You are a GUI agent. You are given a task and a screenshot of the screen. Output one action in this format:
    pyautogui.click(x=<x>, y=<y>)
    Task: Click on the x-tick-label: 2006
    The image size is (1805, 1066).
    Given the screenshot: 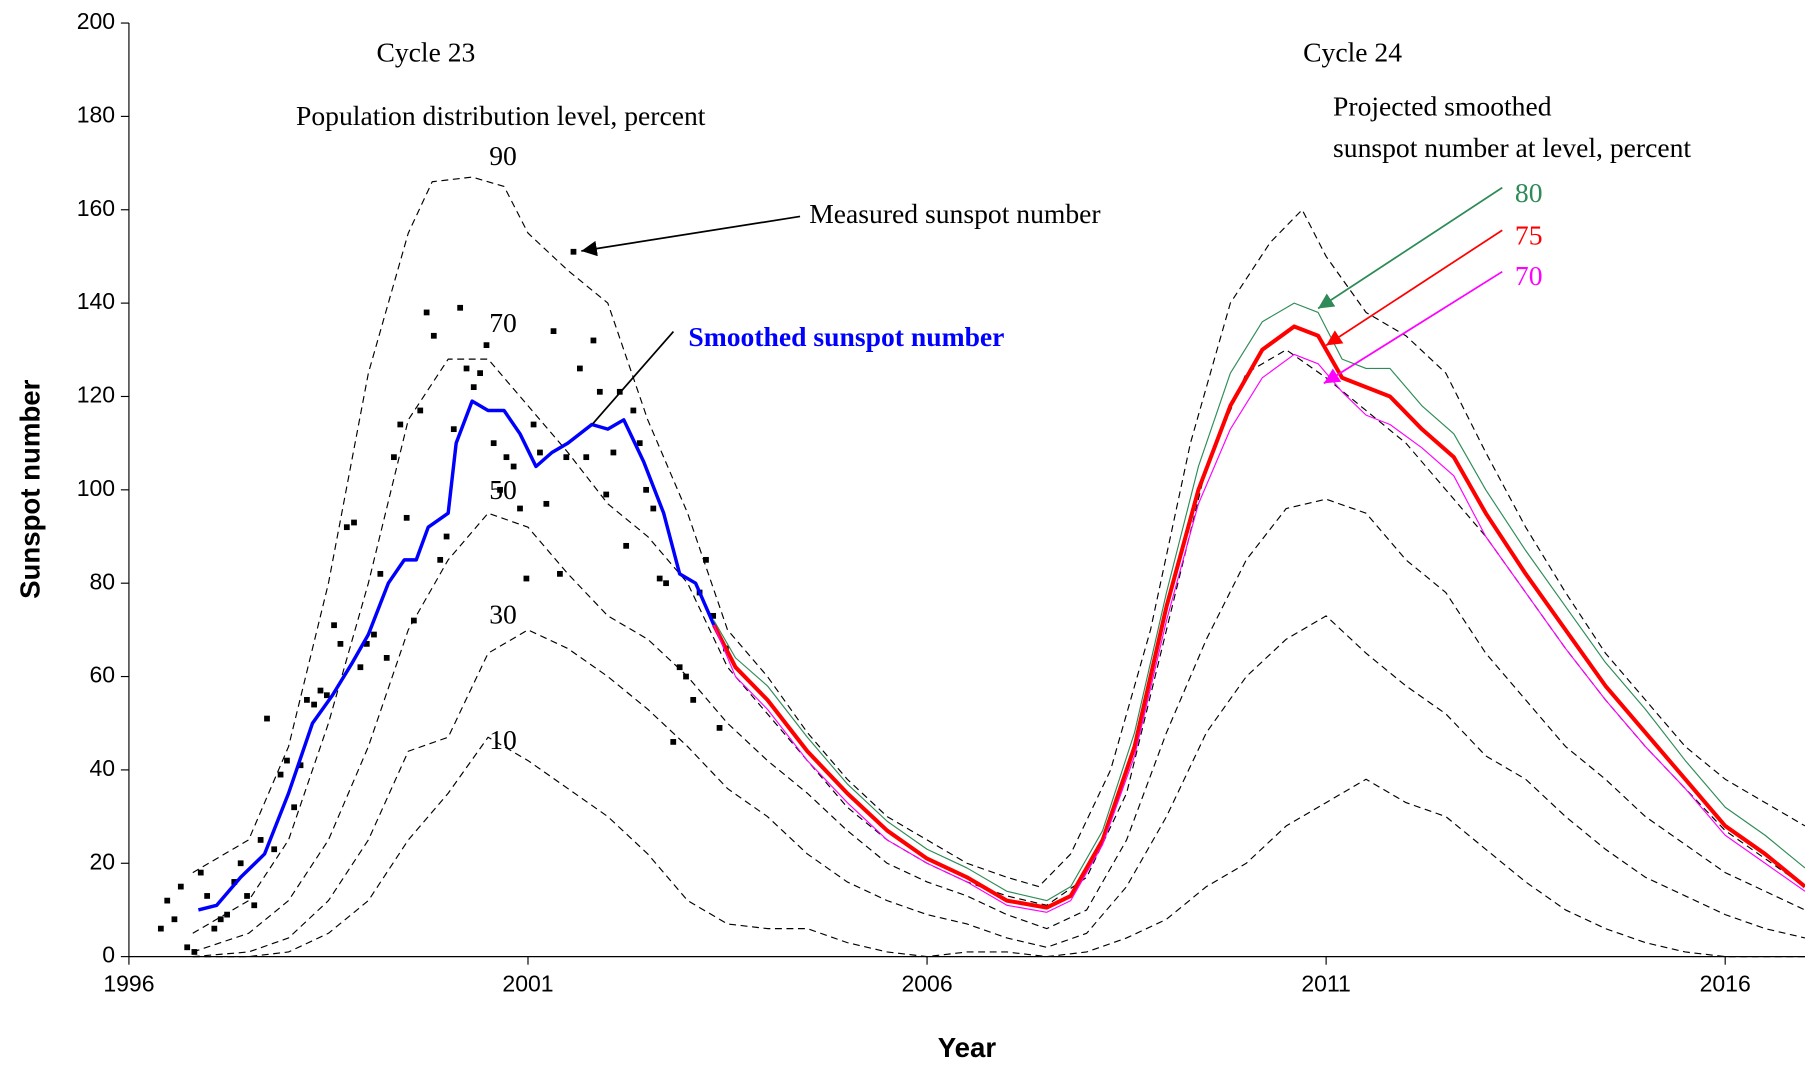 What is the action you would take?
    pyautogui.click(x=926, y=983)
    